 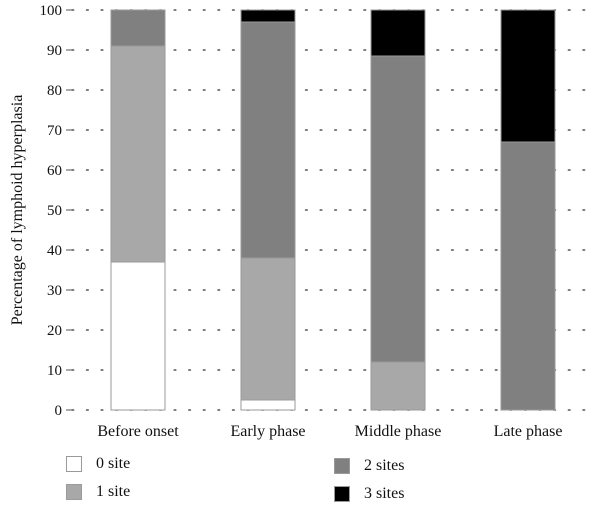 What do you see at coordinates (54, 291) in the screenshot?
I see `y-tick-label: 30` at bounding box center [54, 291].